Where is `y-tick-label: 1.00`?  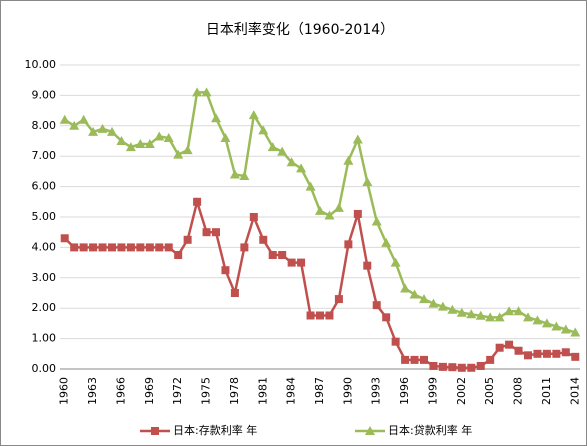 y-tick-label: 1.00 is located at coordinates (44, 338).